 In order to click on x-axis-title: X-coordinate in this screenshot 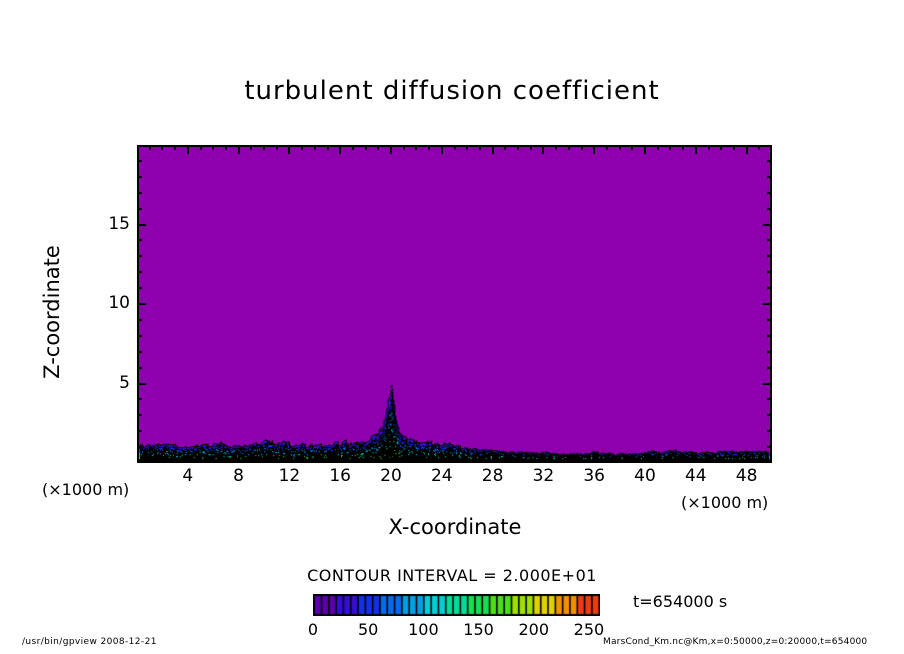, I will do `click(455, 527)`.